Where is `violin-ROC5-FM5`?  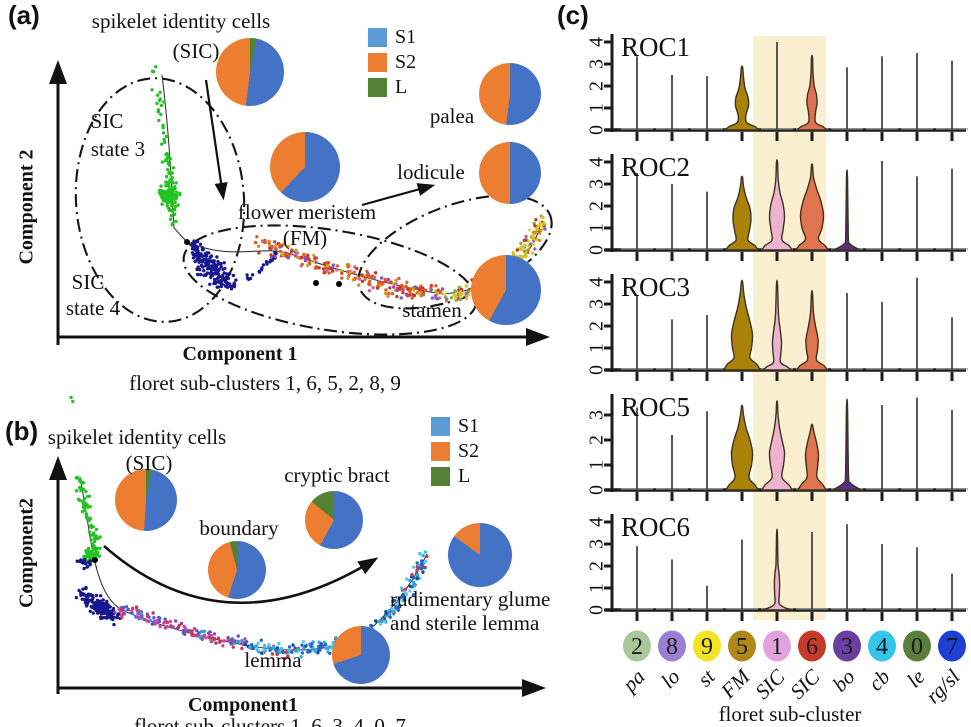
violin-ROC5-FM5 is located at coordinates (742, 447).